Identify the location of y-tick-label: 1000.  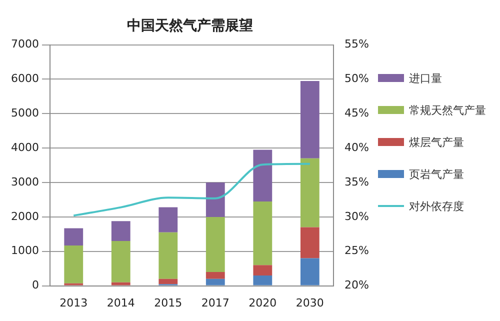
(24, 251).